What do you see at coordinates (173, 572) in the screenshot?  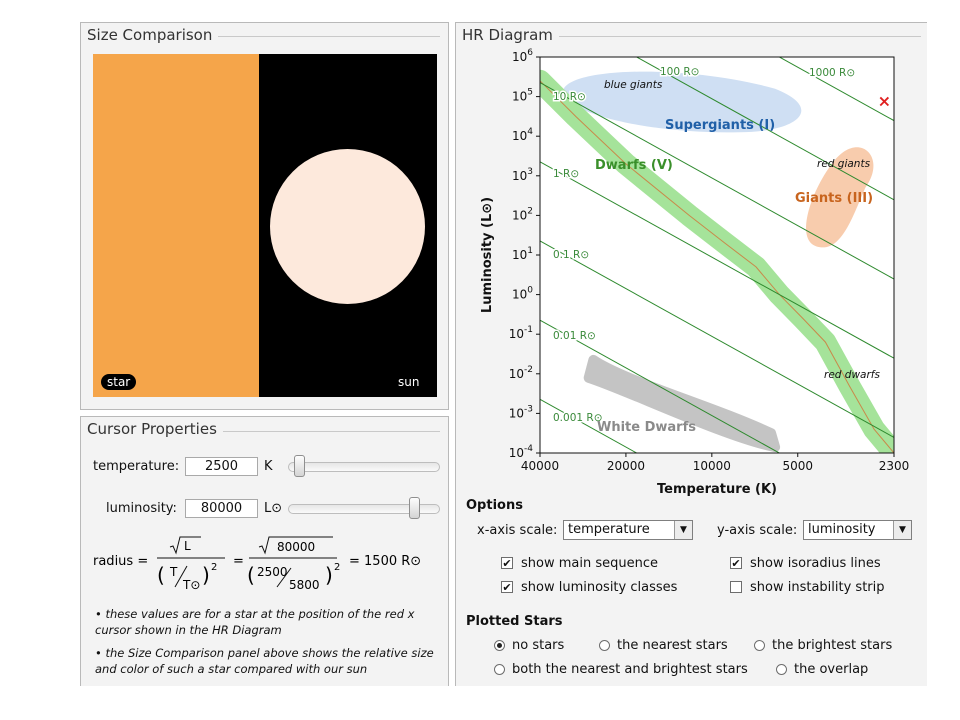 I see `fraction-T: T` at bounding box center [173, 572].